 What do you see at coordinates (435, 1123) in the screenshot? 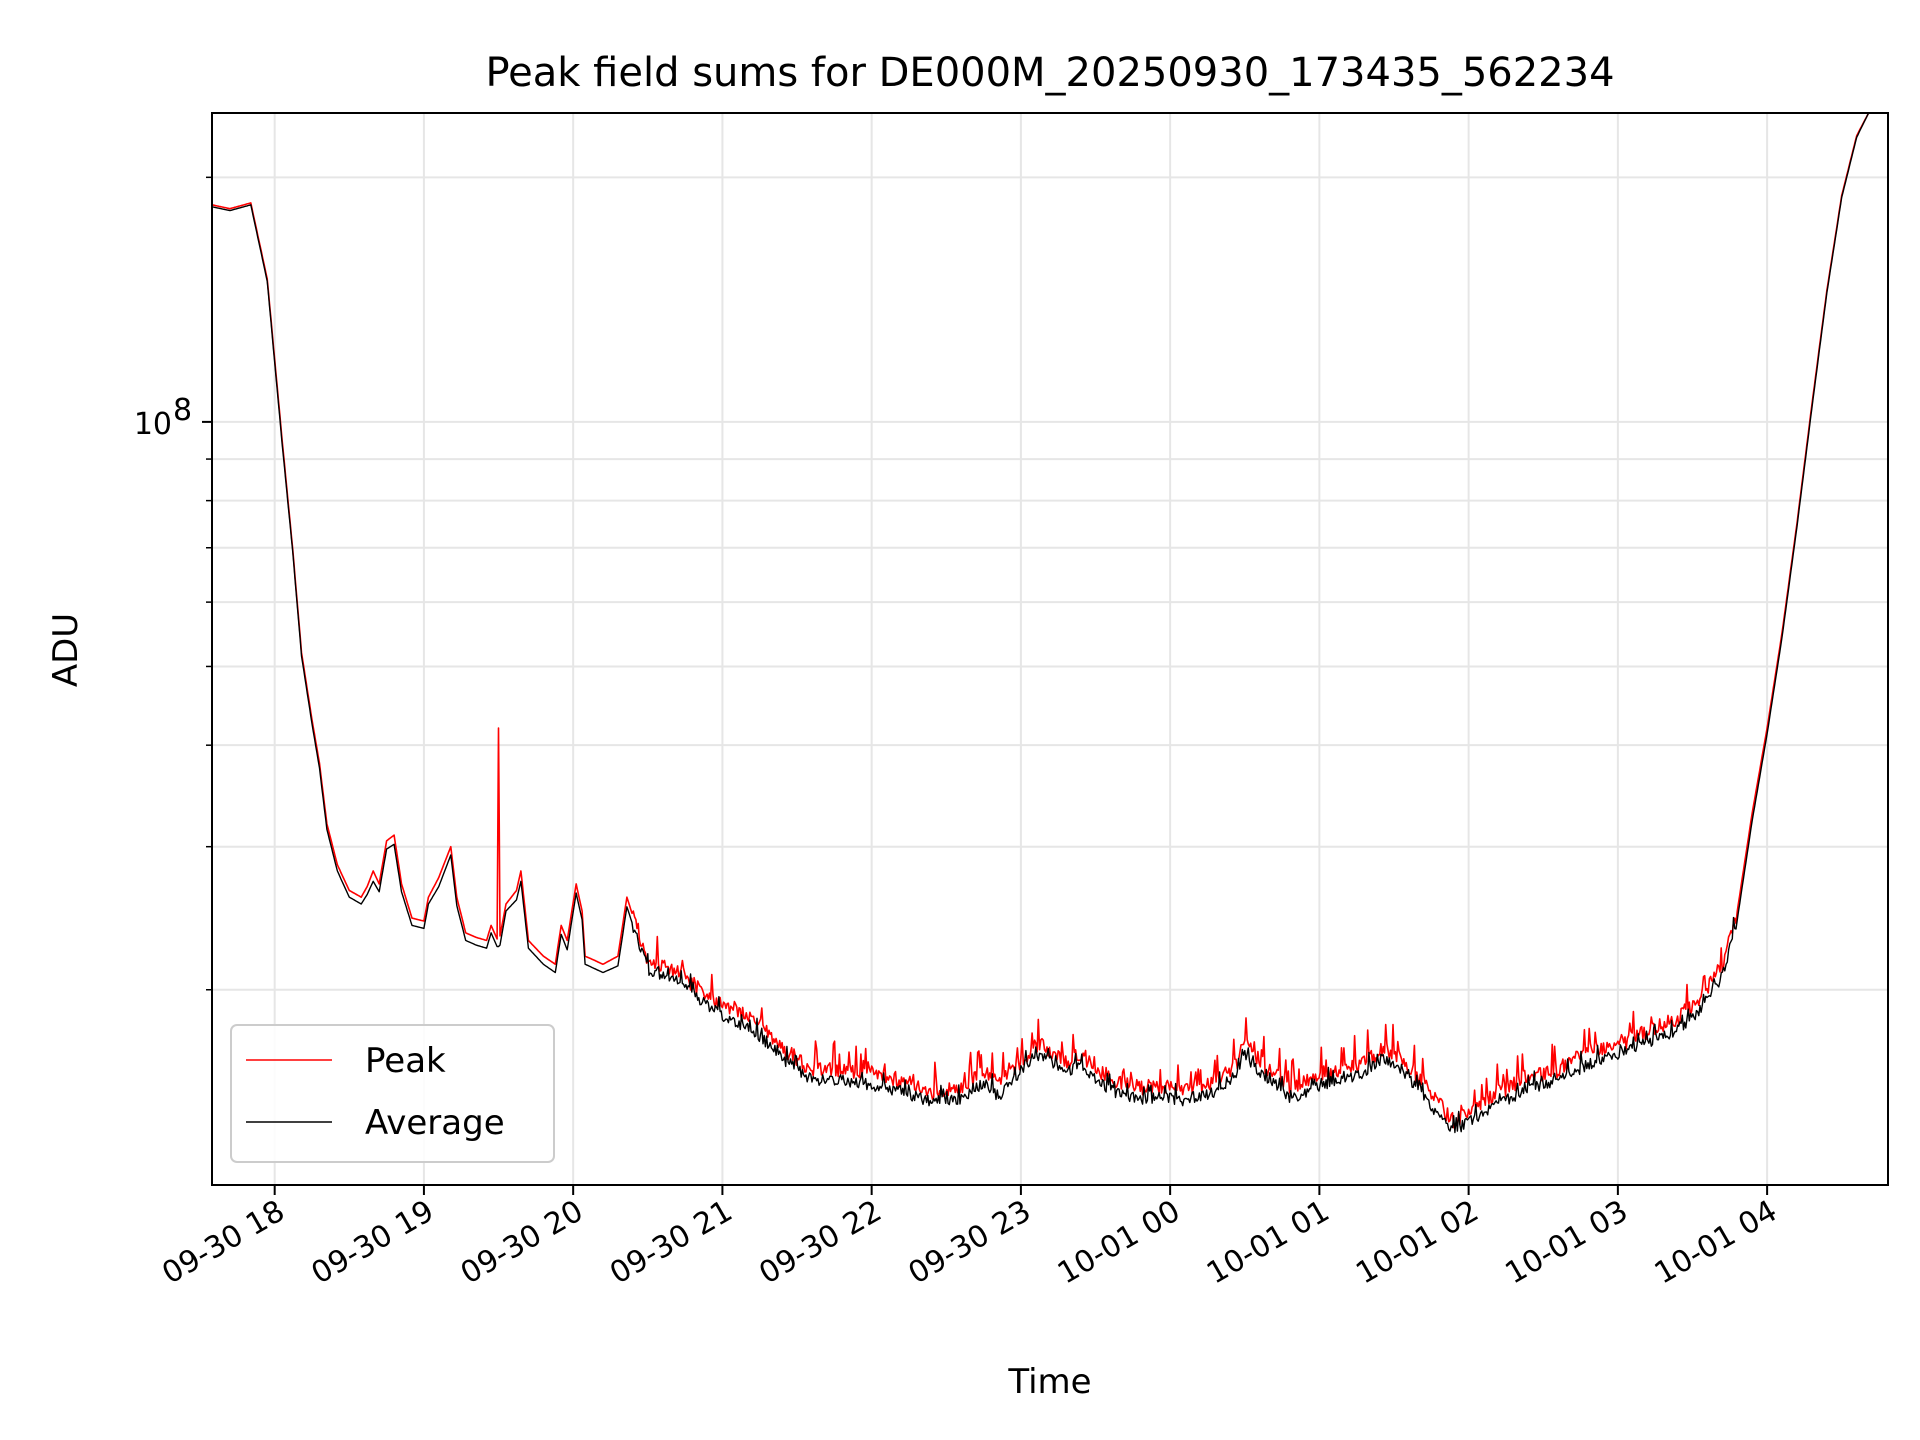
I see `legend-label-average: Average` at bounding box center [435, 1123].